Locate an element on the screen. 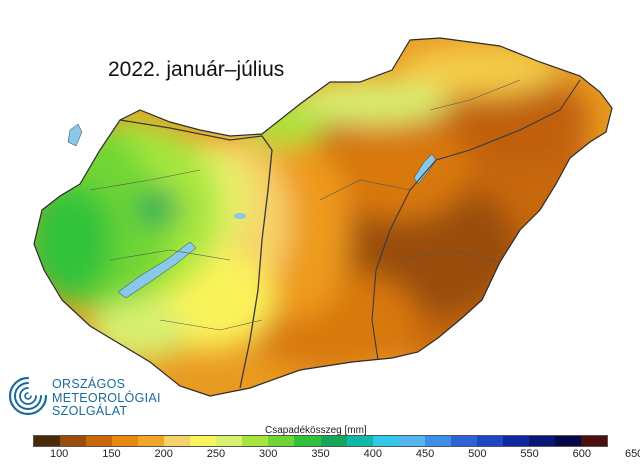  legend-tick: 650 is located at coordinates (632, 454).